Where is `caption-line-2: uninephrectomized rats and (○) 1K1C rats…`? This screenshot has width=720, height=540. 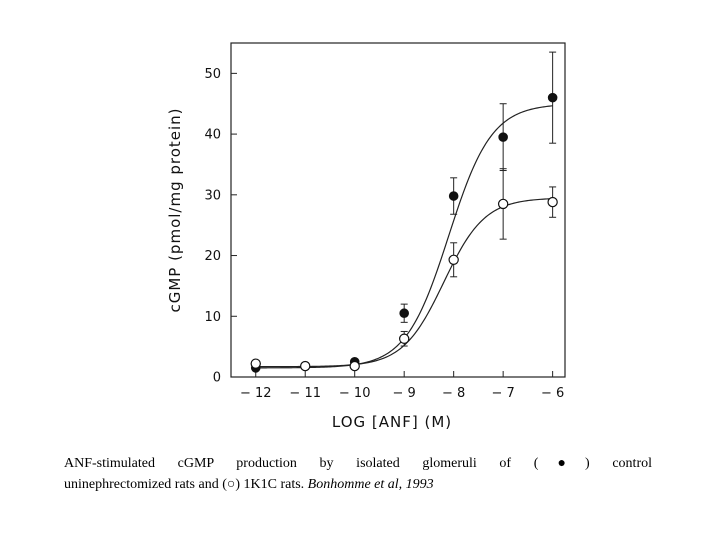 caption-line-2: uninephrectomized rats and (○) 1K1C rats… is located at coordinates (358, 484).